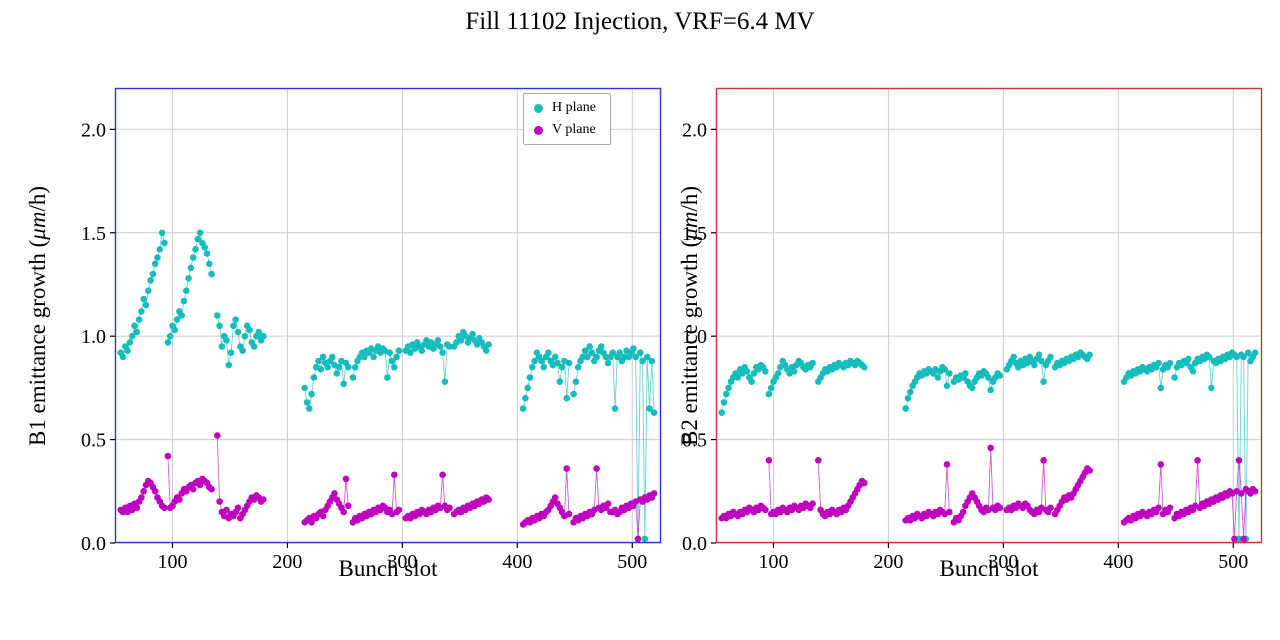 The height and width of the screenshot is (640, 1280). I want to click on y-axis-label-um: μm, so click(37, 225).